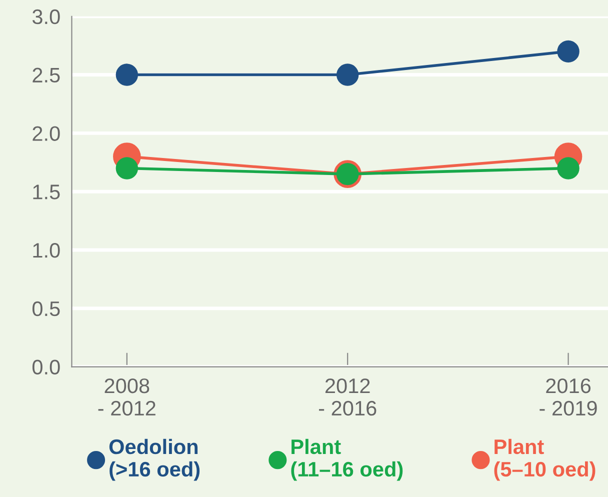 This screenshot has width=608, height=497. What do you see at coordinates (545, 459) in the screenshot?
I see `legend-label: Plant (5–10 oed)` at bounding box center [545, 459].